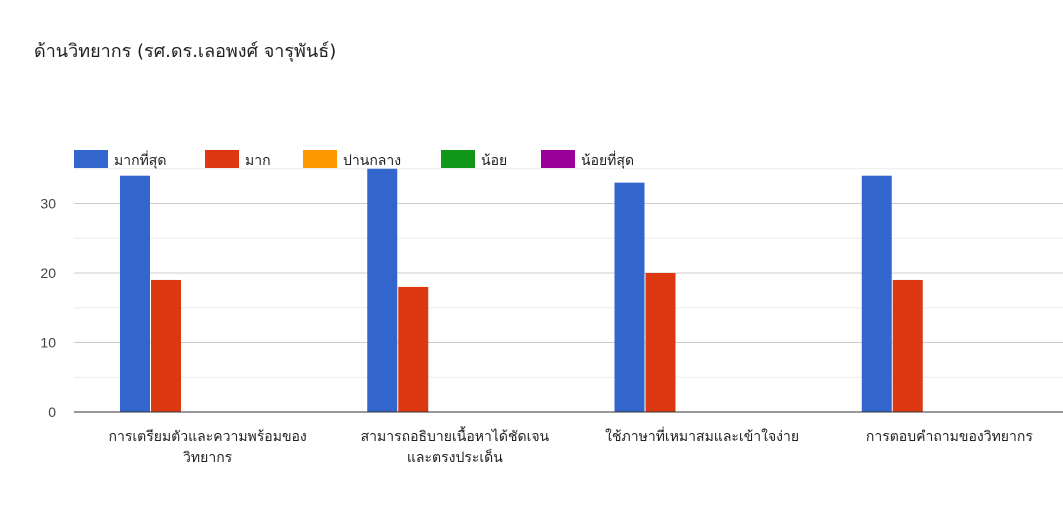 The height and width of the screenshot is (520, 1063). What do you see at coordinates (207, 447) in the screenshot?
I see `category-label: การเตรียมตัวและความพร้อมของวิทยากร` at bounding box center [207, 447].